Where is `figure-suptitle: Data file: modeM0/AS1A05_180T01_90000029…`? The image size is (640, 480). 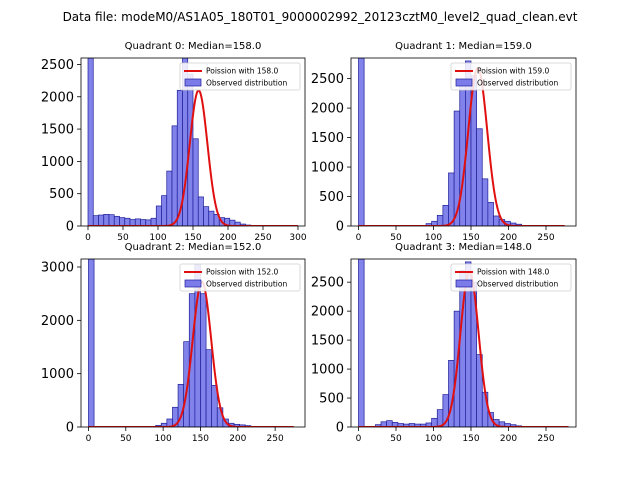
figure-suptitle: Data file: modeM0/AS1A05_180T01_90000029… is located at coordinates (320, 17).